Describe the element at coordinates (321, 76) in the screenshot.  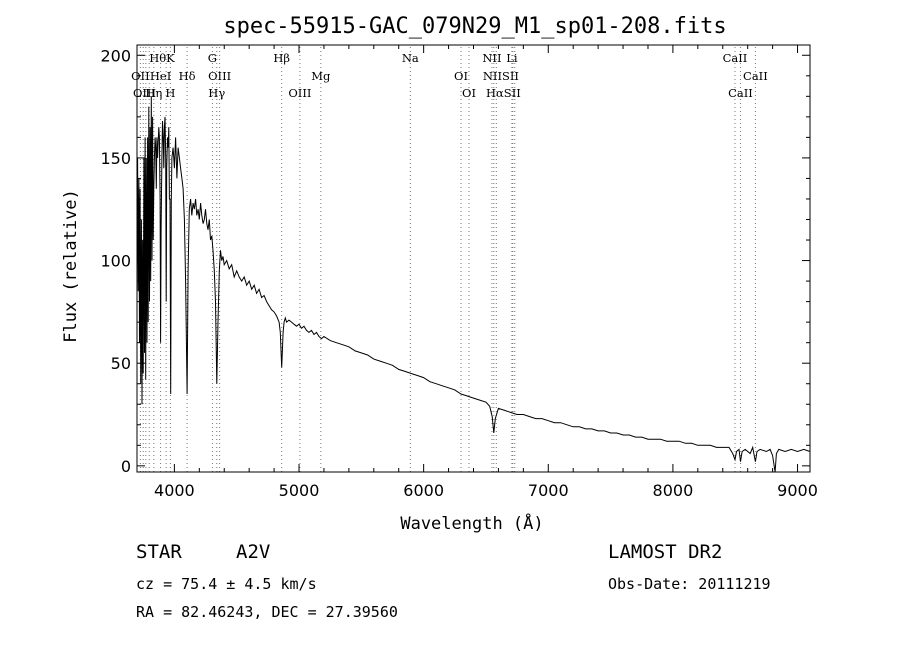
I see `spectral-line-label: Mg` at that location.